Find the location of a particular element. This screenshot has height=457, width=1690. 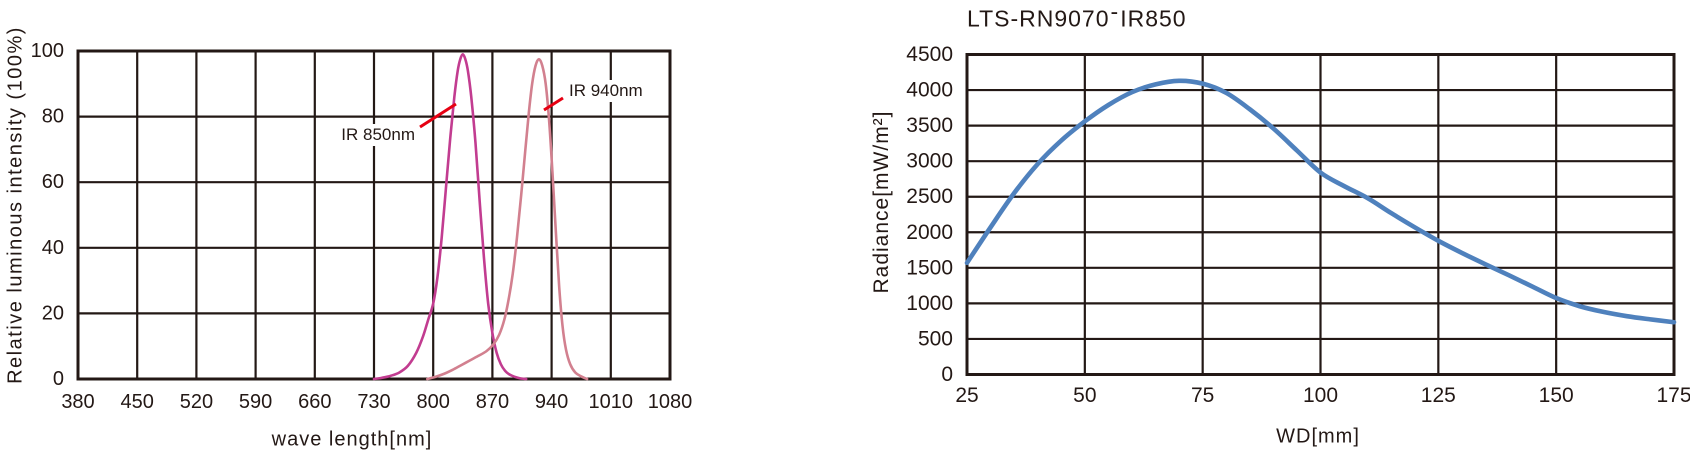

chart0-x-tick-1080: 1080 is located at coordinates (670, 402).